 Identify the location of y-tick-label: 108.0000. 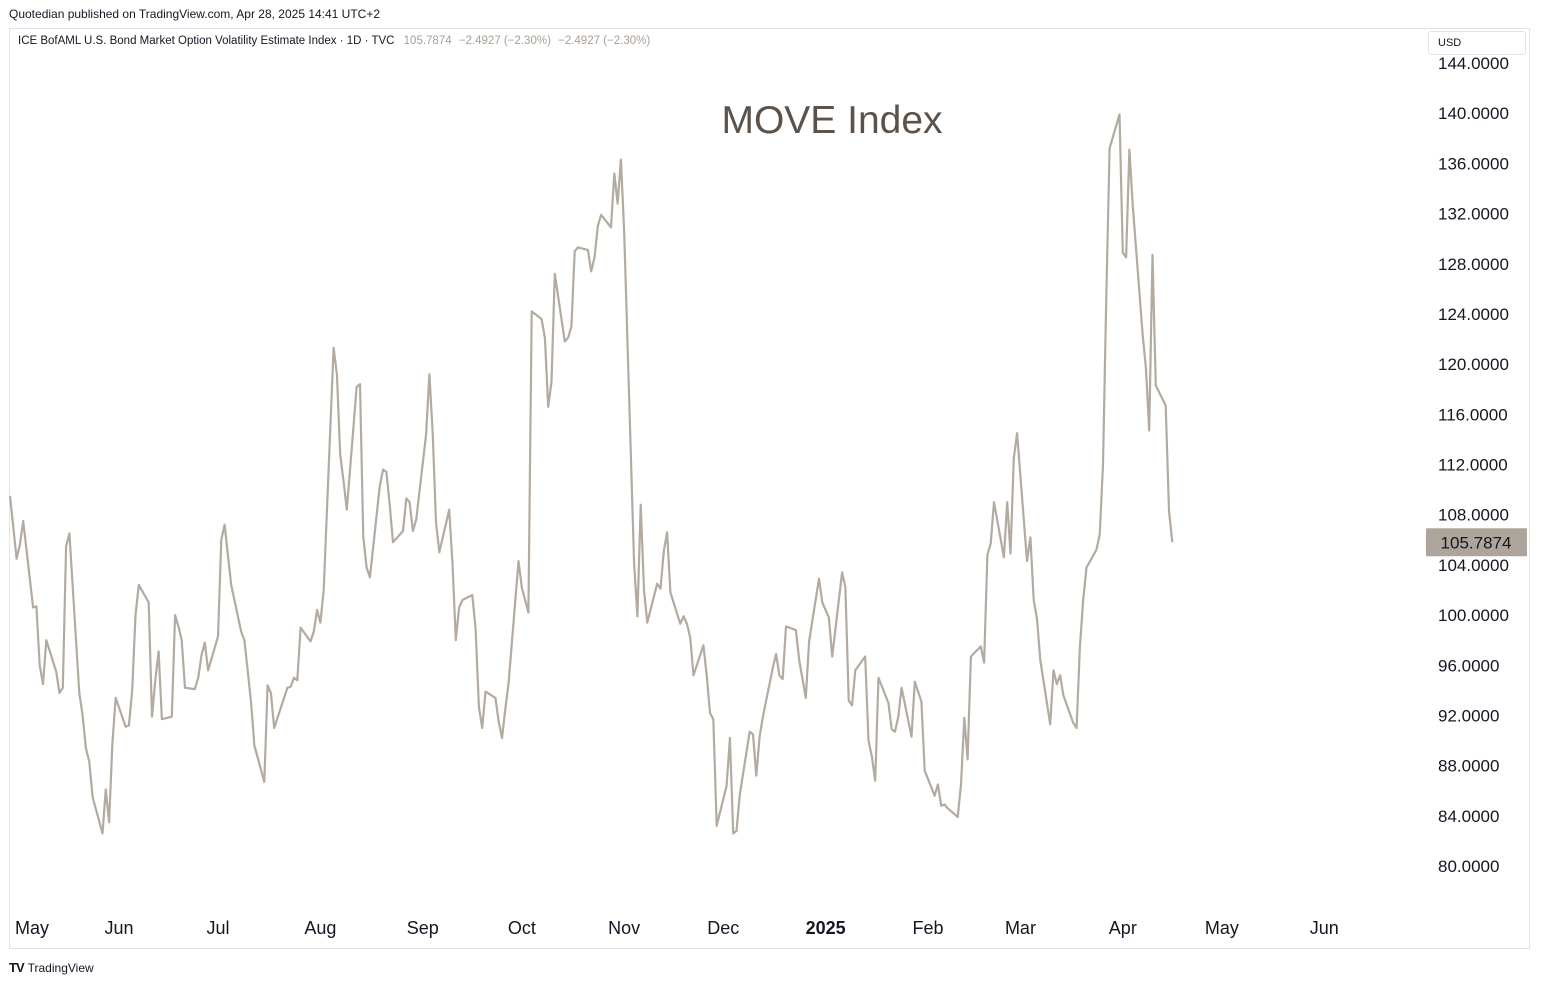
(1473, 515).